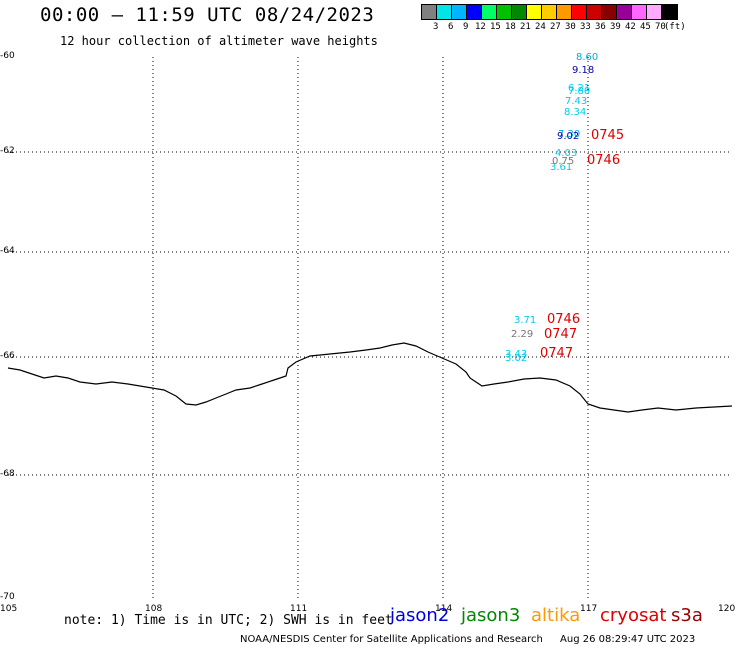 Image resolution: width=740 pixels, height=650 pixels. Describe the element at coordinates (600, 27) in the screenshot. I see `colorbar-tick-label: 36` at that location.